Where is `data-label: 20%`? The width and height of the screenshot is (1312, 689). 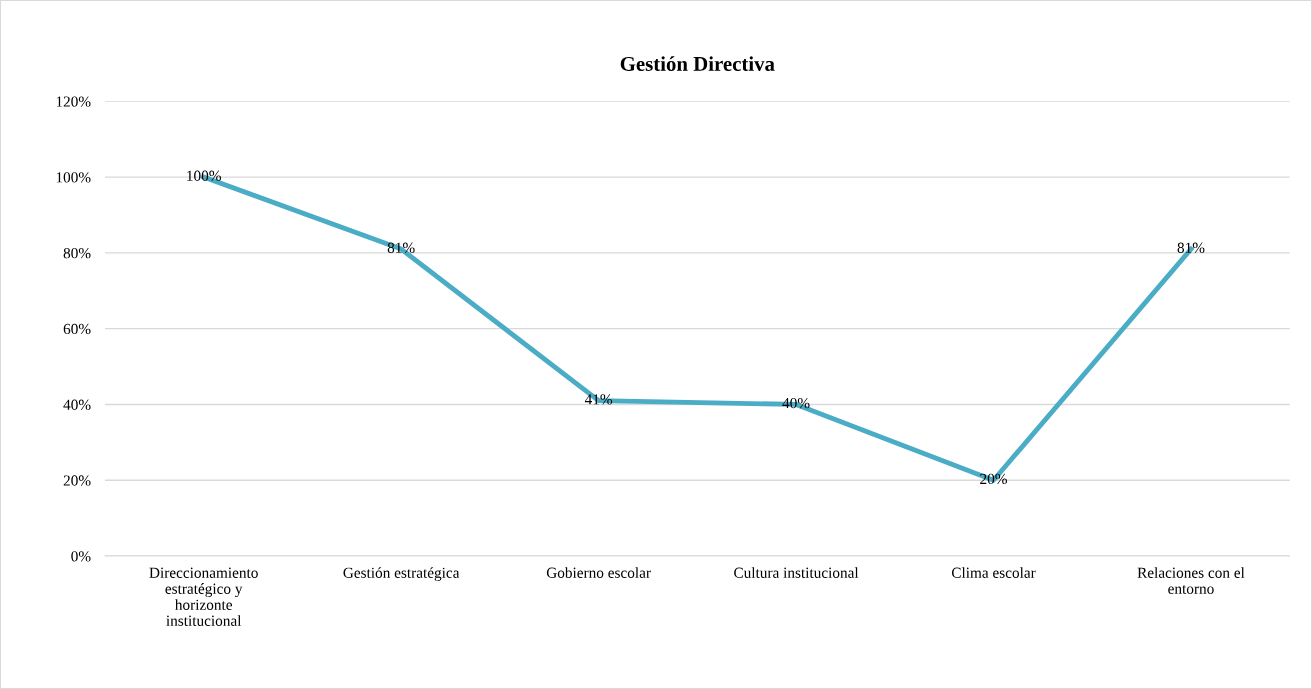 data-label: 20% is located at coordinates (993, 479).